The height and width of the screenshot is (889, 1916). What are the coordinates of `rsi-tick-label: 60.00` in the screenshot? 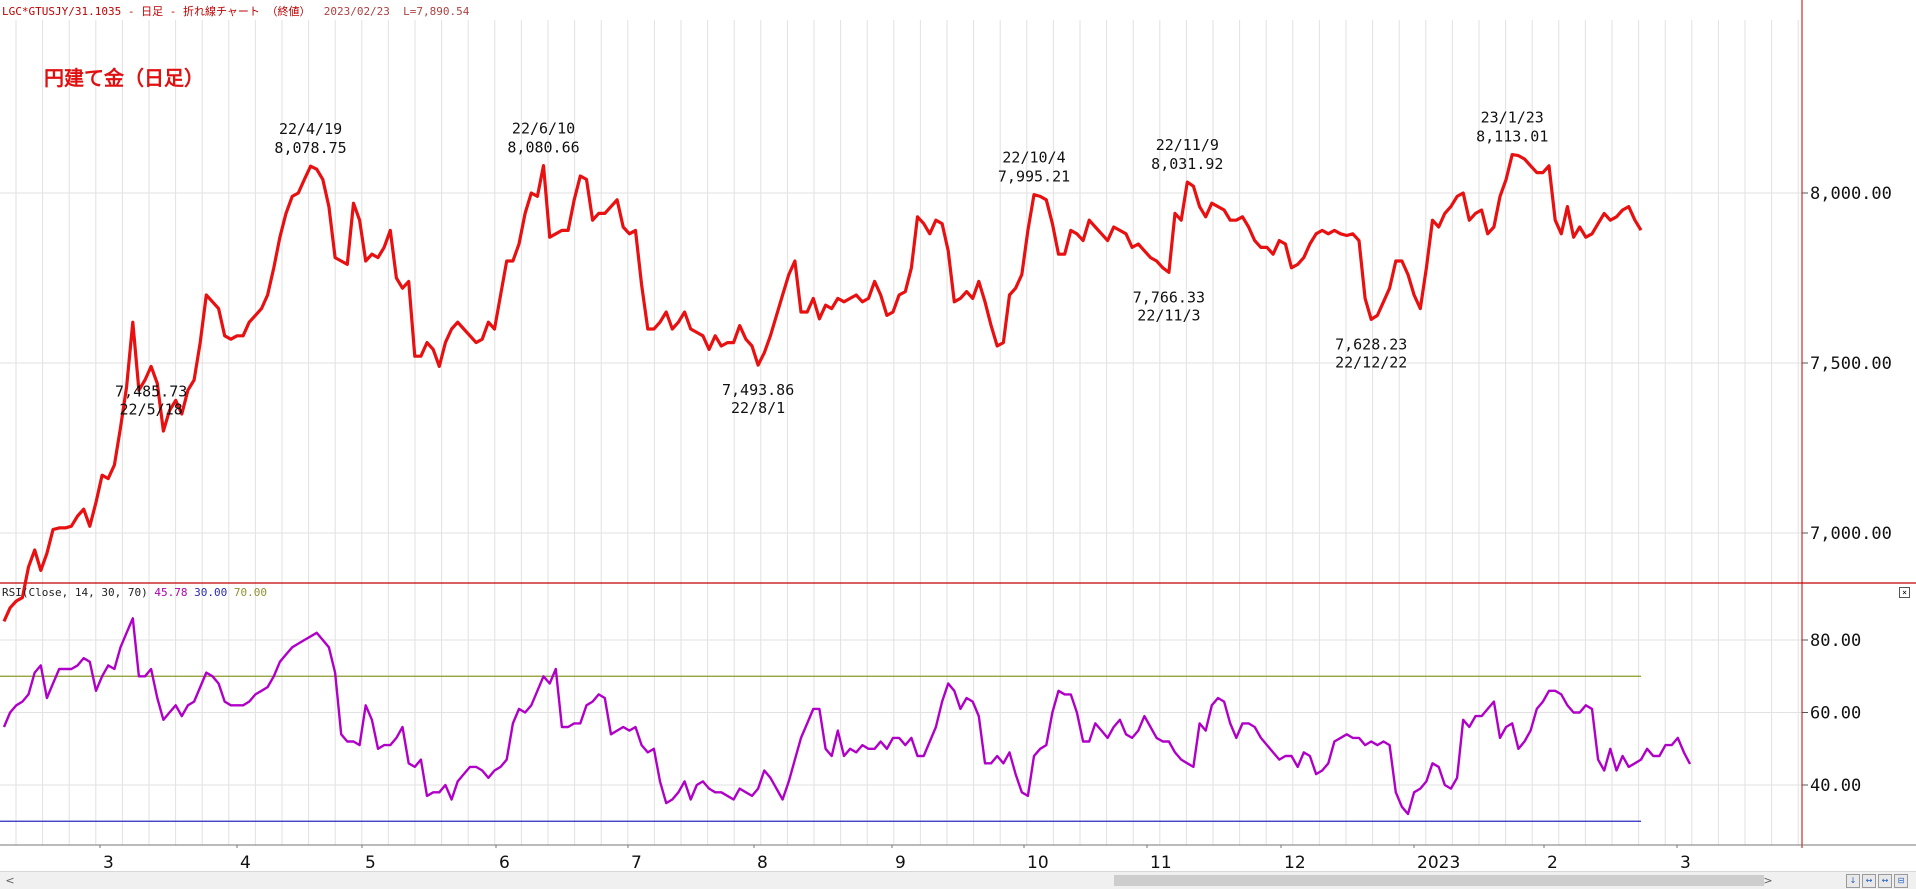 It's located at (1835, 714).